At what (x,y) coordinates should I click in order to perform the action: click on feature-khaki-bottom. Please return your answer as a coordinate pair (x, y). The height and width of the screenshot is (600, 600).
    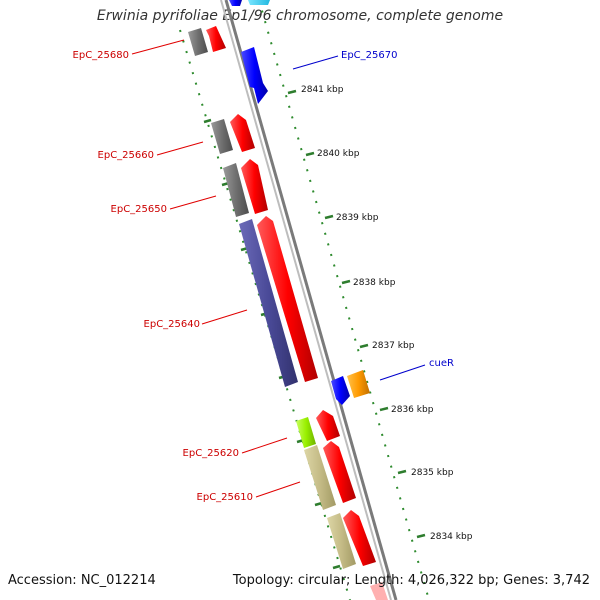
    Looking at the image, I should click on (341, 541).